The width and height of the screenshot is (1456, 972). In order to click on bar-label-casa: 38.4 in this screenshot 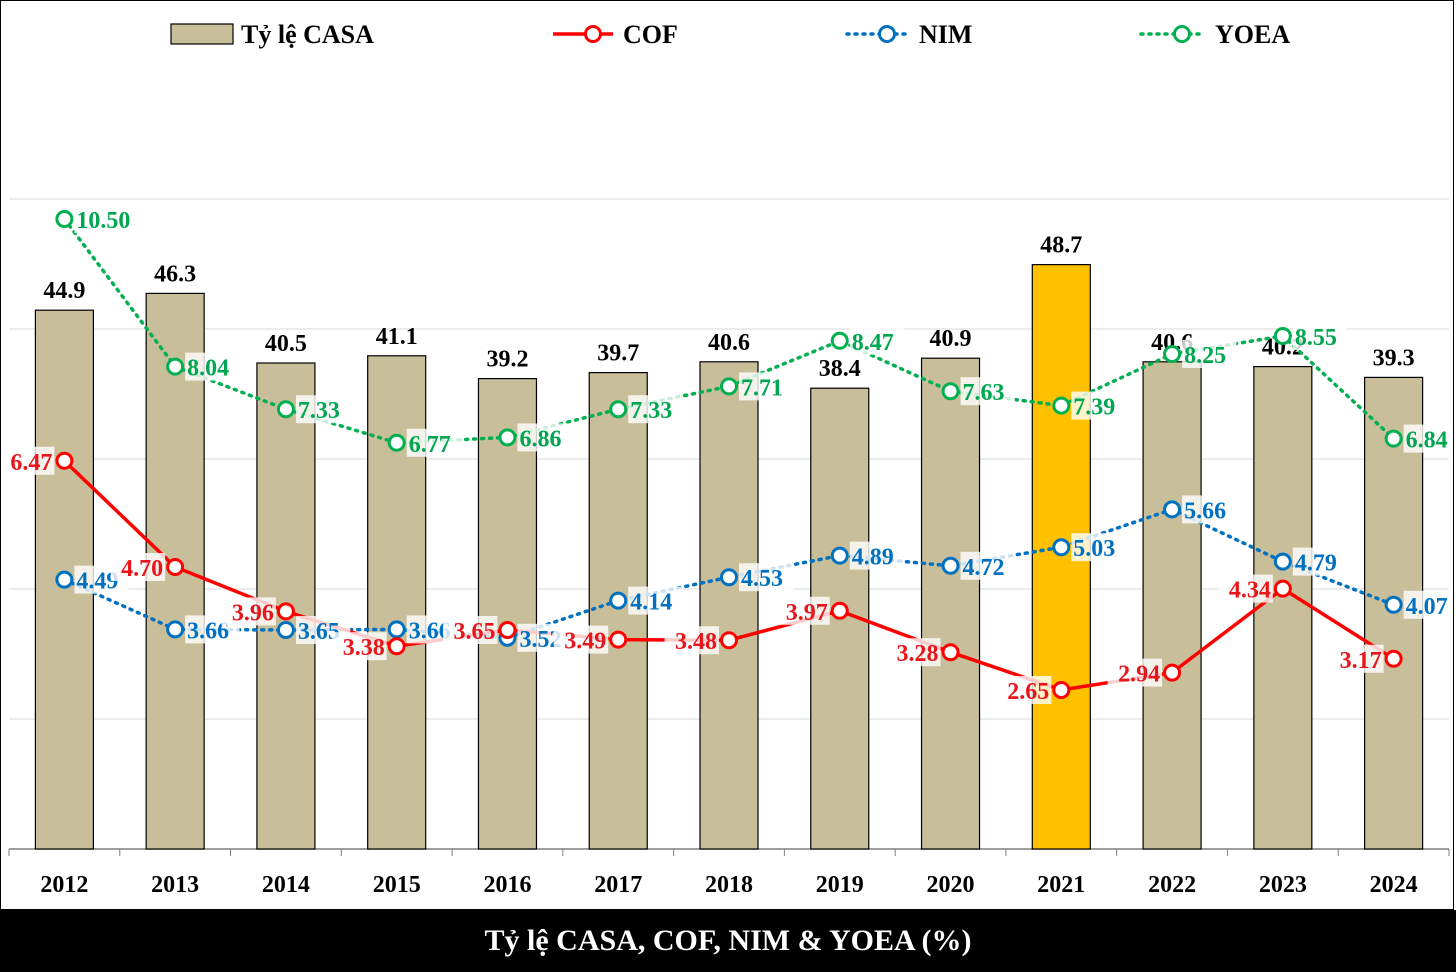, I will do `click(840, 369)`.